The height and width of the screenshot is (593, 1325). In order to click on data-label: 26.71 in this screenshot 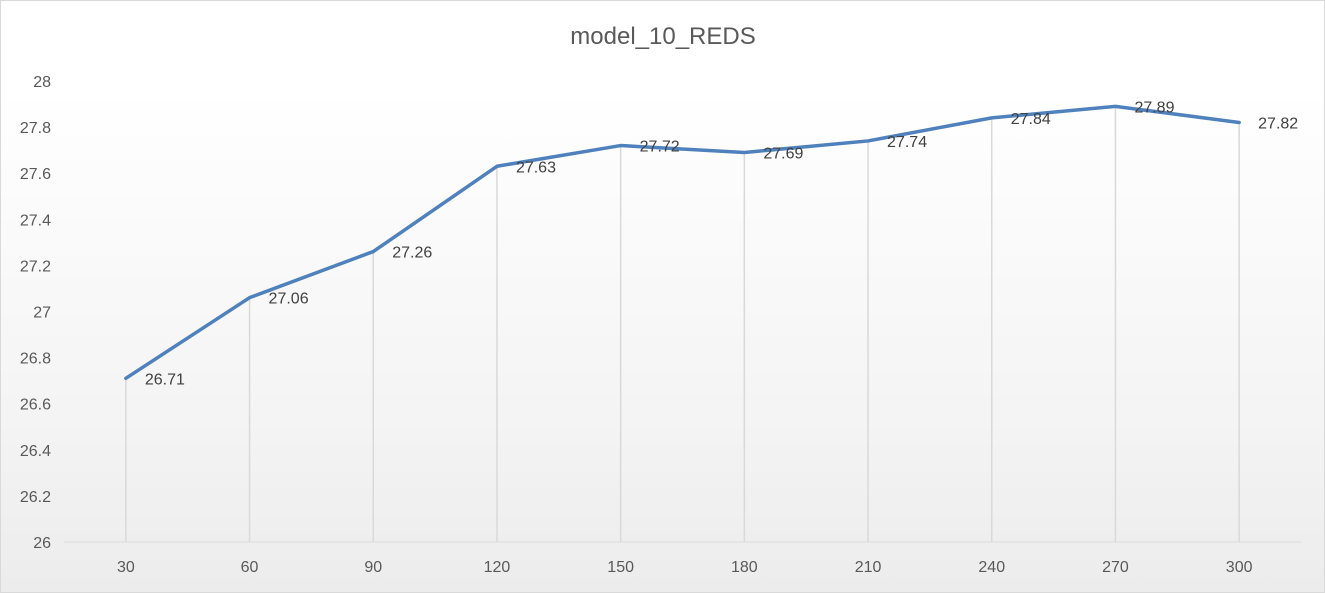, I will do `click(165, 379)`.